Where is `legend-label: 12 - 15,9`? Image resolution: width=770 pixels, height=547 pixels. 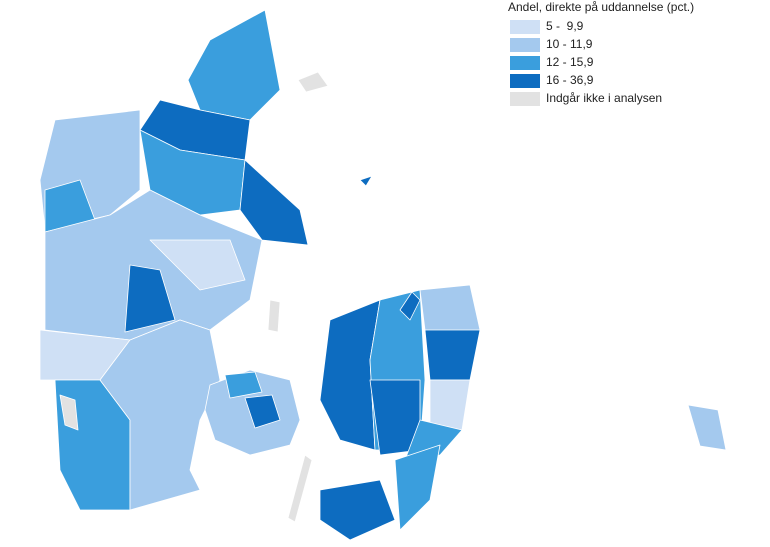 legend-label: 12 - 15,9 is located at coordinates (570, 62).